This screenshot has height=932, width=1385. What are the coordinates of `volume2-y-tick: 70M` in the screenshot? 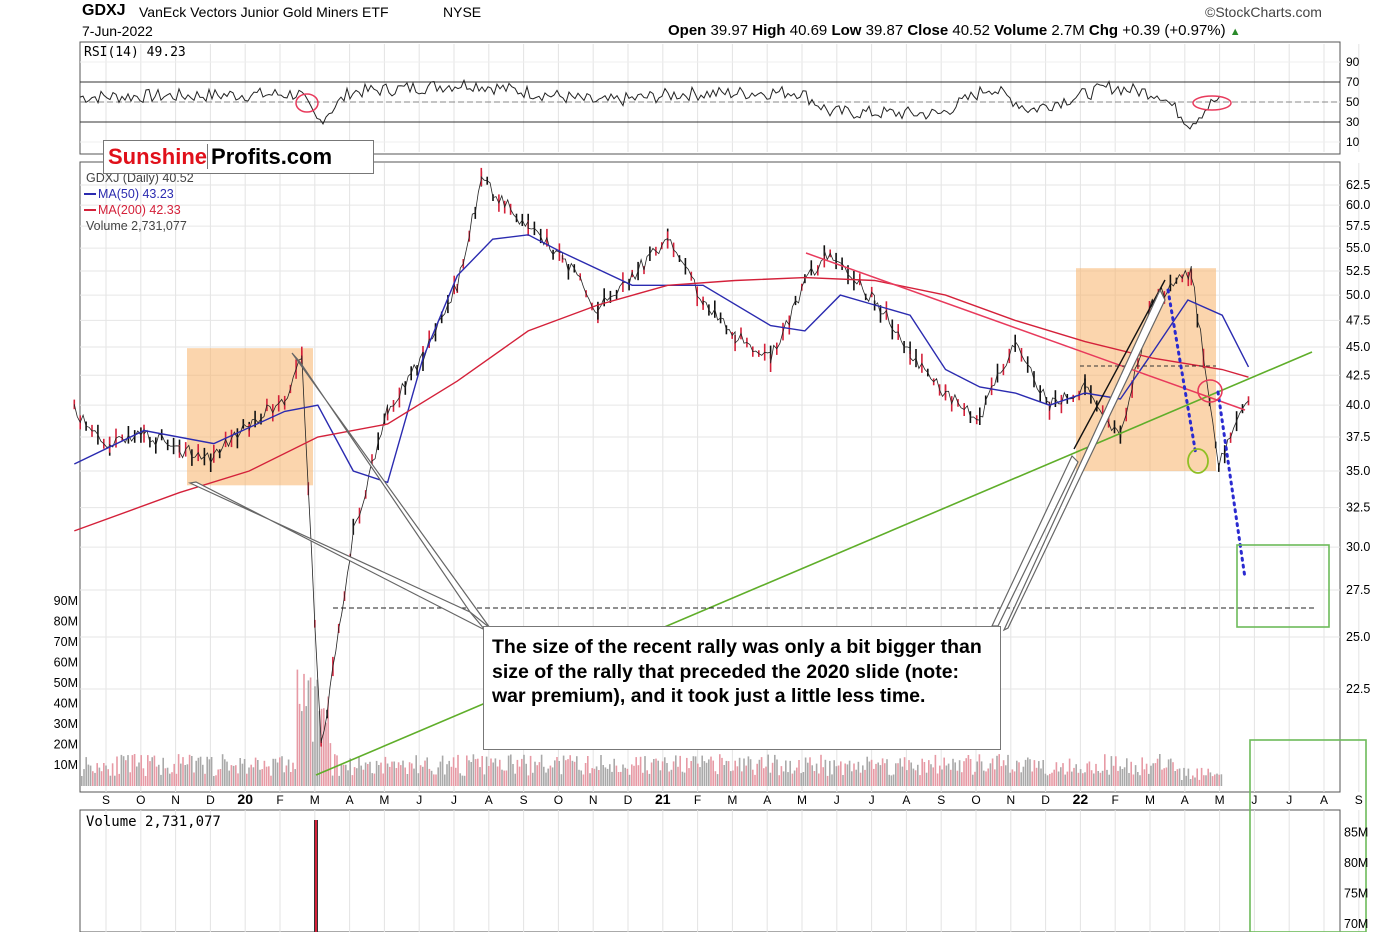 It's located at (1356, 924).